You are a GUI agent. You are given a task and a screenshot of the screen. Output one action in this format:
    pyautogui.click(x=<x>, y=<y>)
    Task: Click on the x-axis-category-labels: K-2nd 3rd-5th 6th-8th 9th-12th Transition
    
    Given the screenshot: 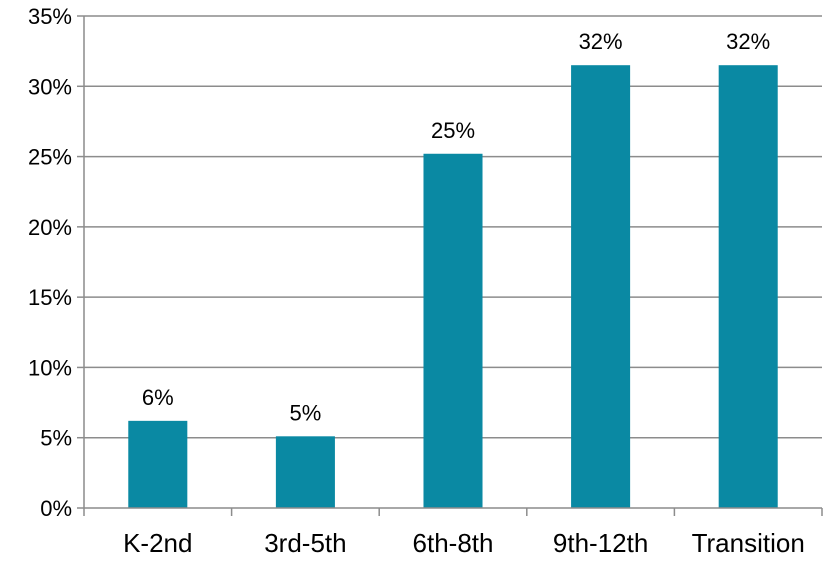 What is the action you would take?
    pyautogui.click(x=464, y=543)
    